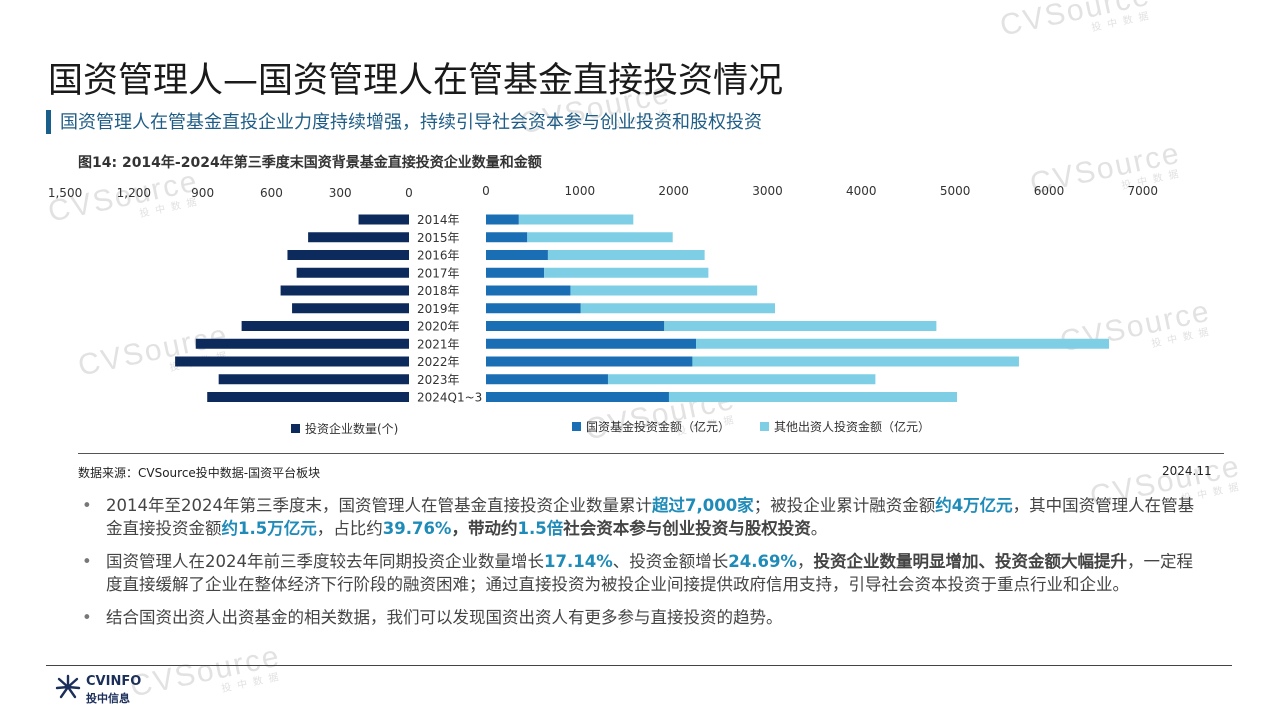 This screenshot has height=720, width=1280. Describe the element at coordinates (310, 163) in the screenshot. I see `figure-title: 图14: 2014年-2024年第三季度末国资背景基金直接投资企业数量和金额` at that location.